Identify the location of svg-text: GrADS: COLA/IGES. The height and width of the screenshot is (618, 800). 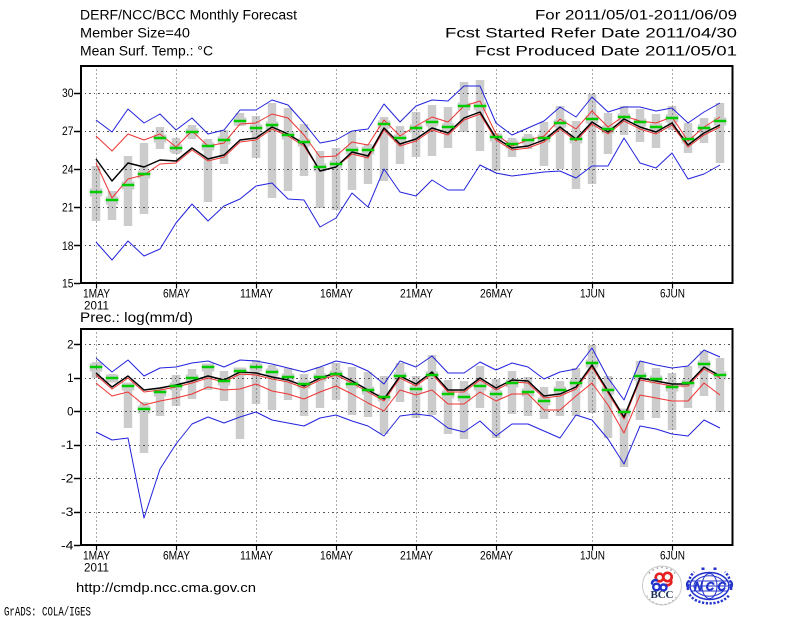
(47, 612).